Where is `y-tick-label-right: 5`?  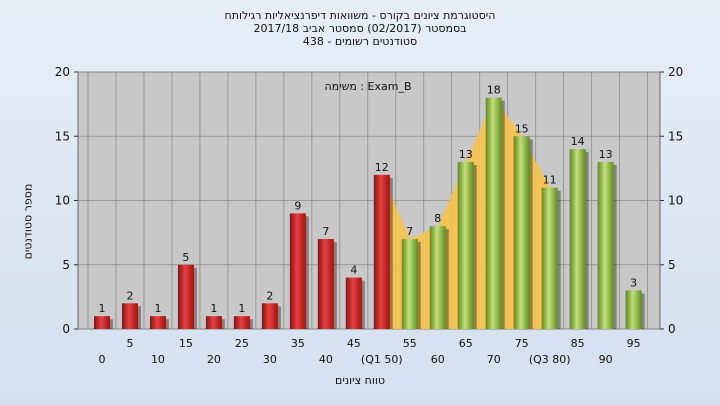 y-tick-label-right: 5 is located at coordinates (672, 265).